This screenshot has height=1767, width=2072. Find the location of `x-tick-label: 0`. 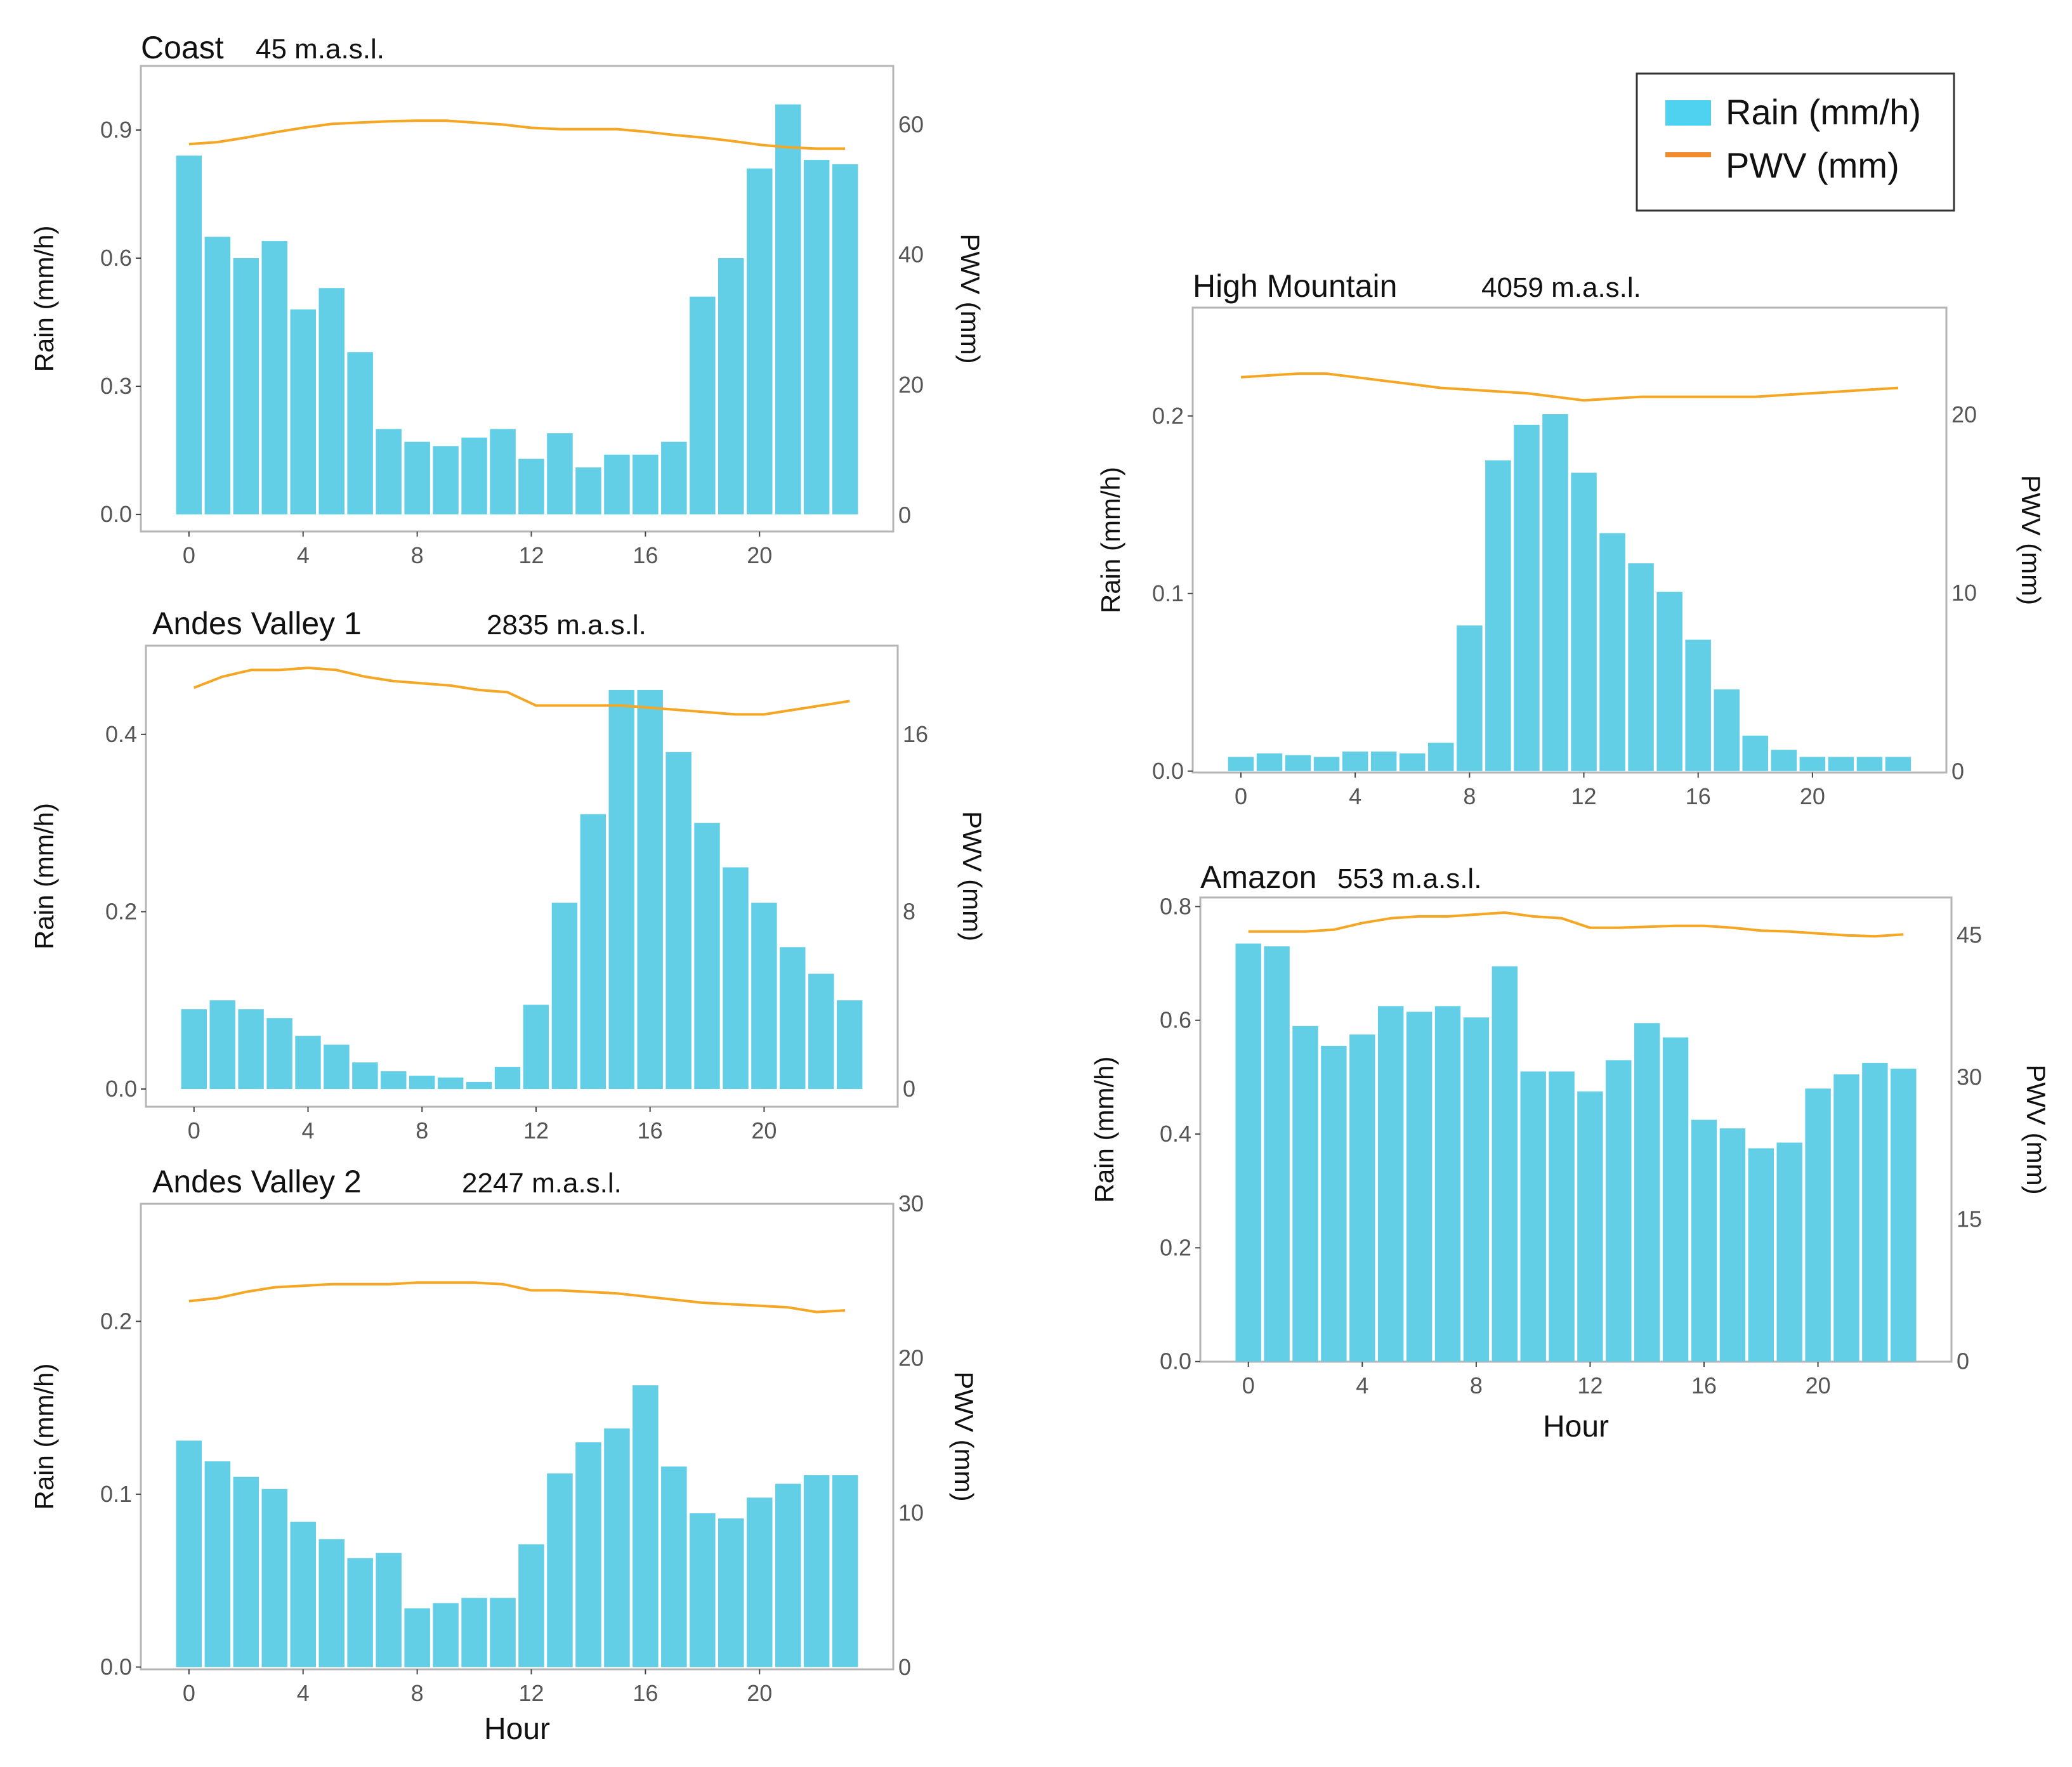

x-tick-label: 0 is located at coordinates (194, 1131).